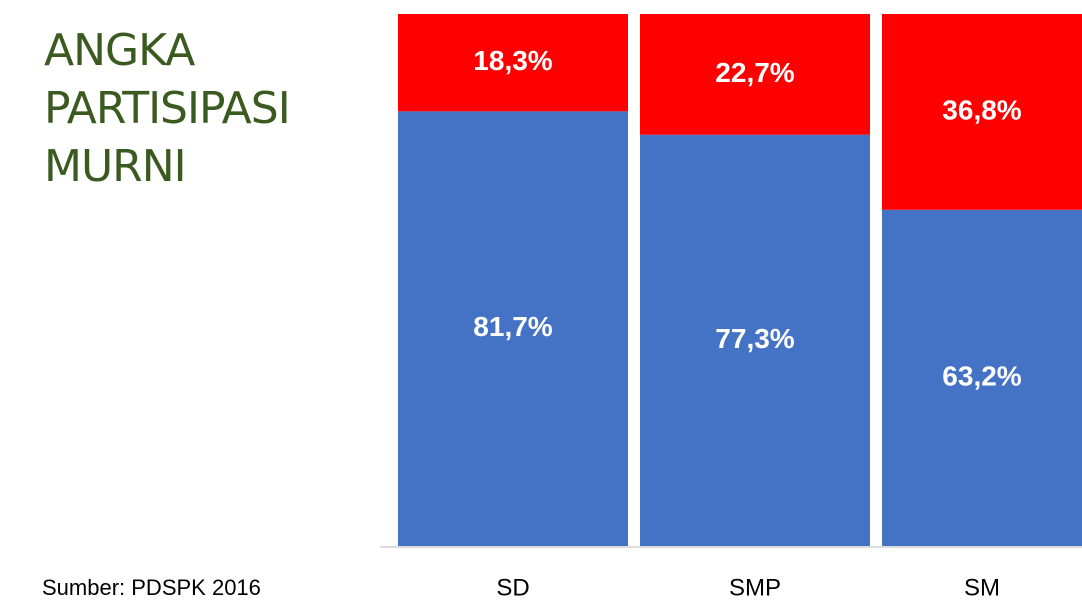 The image size is (1082, 601). I want to click on source-note: Sumber: PDSPK 2016, so click(151, 587).